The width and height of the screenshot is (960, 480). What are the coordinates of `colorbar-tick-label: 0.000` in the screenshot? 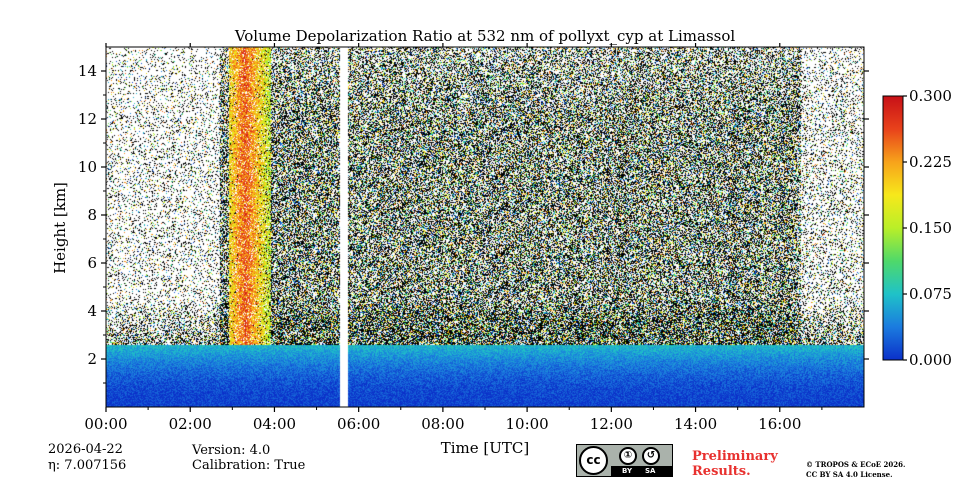 It's located at (930, 360).